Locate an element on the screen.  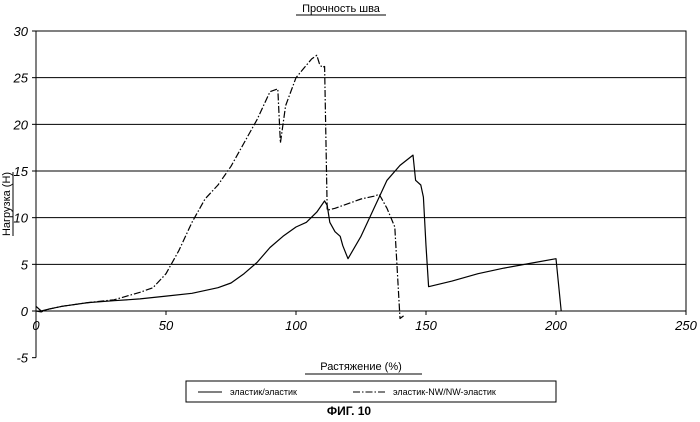
x-tick-label-100: 100 is located at coordinates (296, 325).